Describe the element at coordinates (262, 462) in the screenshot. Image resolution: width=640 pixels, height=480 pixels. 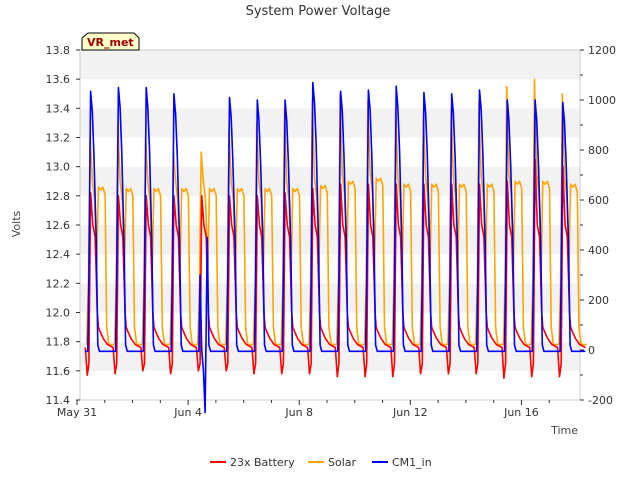
I see `legend-label-battery: 23x Battery` at that location.